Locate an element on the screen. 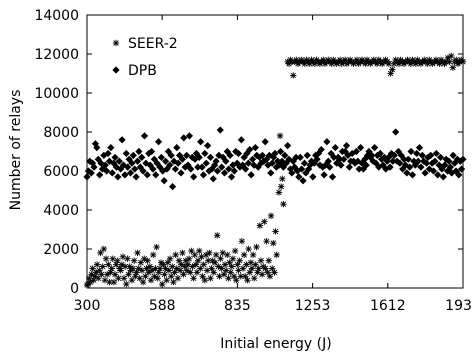 Image resolution: width=472 pixels, height=356 pixels. legend-marker-dpb is located at coordinates (116, 70).